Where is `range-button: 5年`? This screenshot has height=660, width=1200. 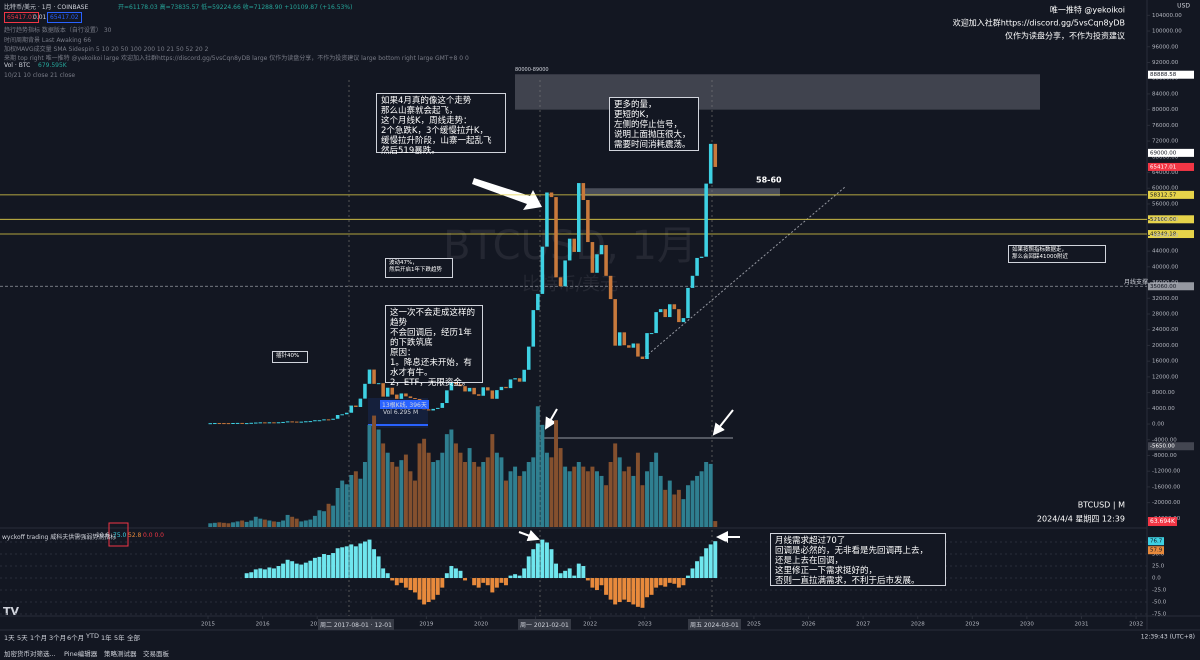
range-button: 5年 is located at coordinates (119, 638).